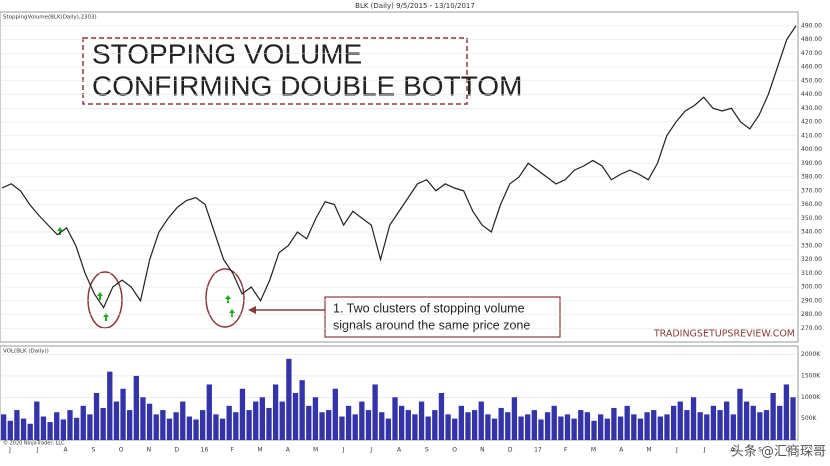 Image resolution: width=830 pixels, height=466 pixels. Describe the element at coordinates (538, 450) in the screenshot. I see `x-tick-label: 17` at that location.